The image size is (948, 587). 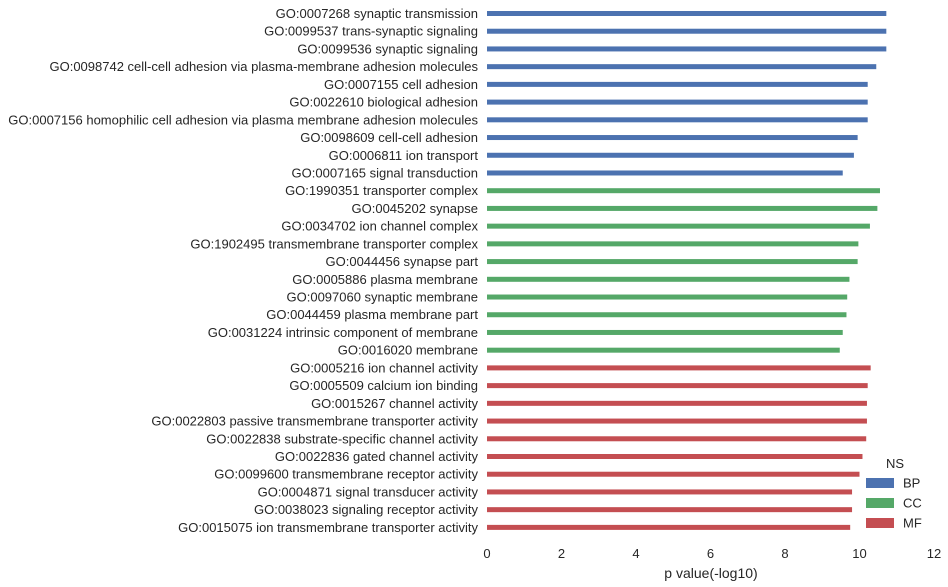 What do you see at coordinates (383, 385) in the screenshot?
I see `category-label: GO:0005509 calcium ion binding` at bounding box center [383, 385].